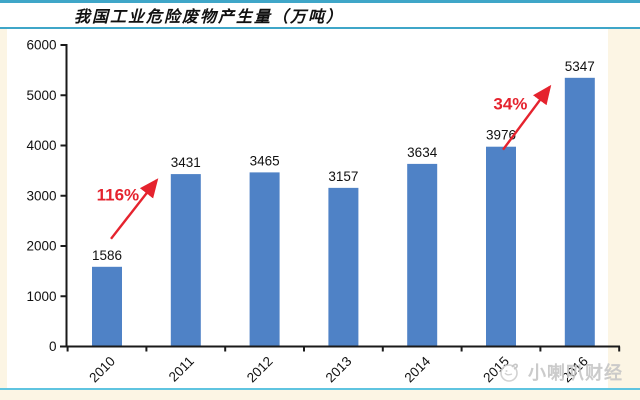  What do you see at coordinates (339, 370) in the screenshot?
I see `x-tick-label-2013: 2013` at bounding box center [339, 370].